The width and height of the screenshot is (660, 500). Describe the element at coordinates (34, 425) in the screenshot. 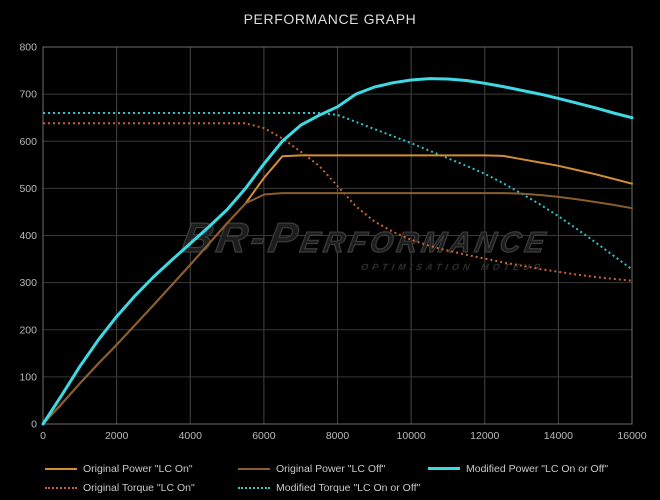

I see `y-tick-label: 0` at that location.